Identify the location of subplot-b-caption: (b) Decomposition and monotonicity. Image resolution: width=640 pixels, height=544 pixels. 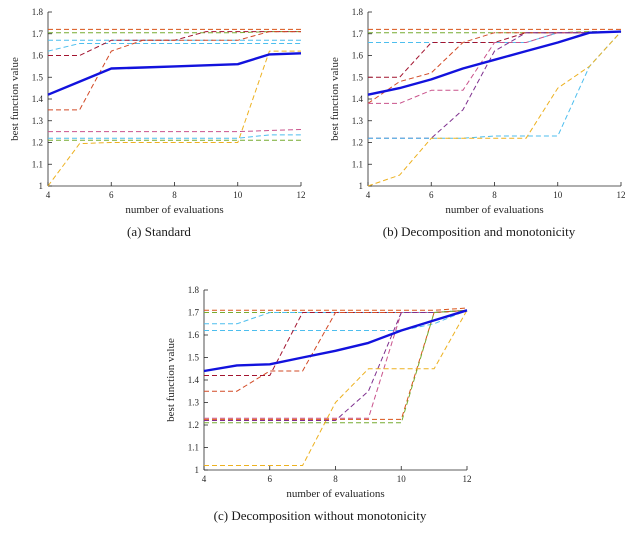
(479, 231).